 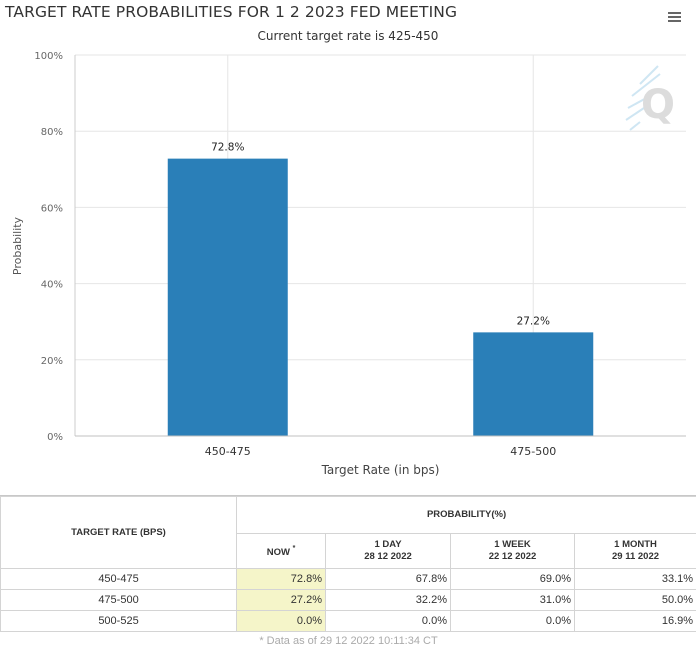 What do you see at coordinates (533, 451) in the screenshot?
I see `x-tick-label: 475-500` at bounding box center [533, 451].